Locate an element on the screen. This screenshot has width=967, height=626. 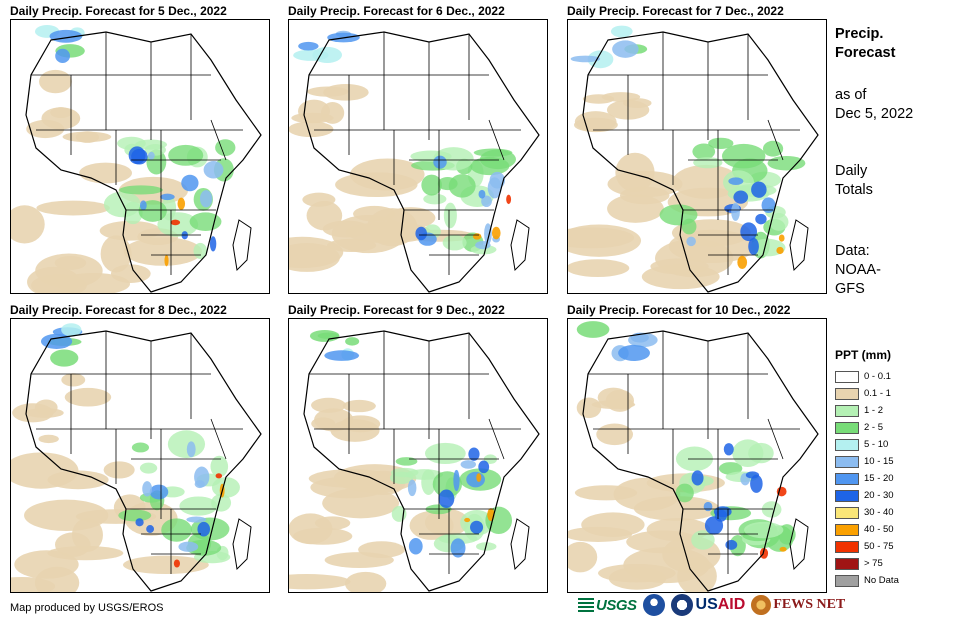
legend-item: 10 - 15 is located at coordinates (867, 461).